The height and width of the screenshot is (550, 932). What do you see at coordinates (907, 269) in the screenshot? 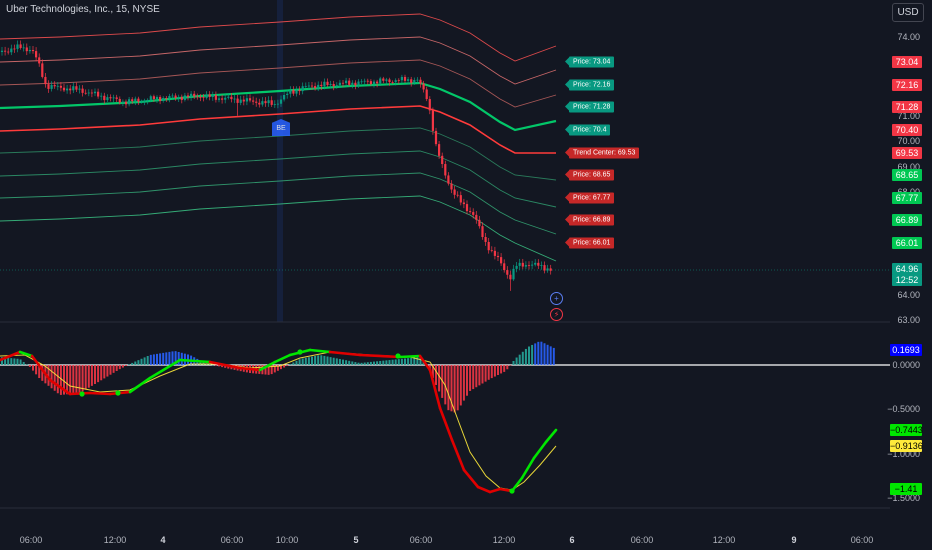
I see `last-price-badge: 64.96` at bounding box center [907, 269].